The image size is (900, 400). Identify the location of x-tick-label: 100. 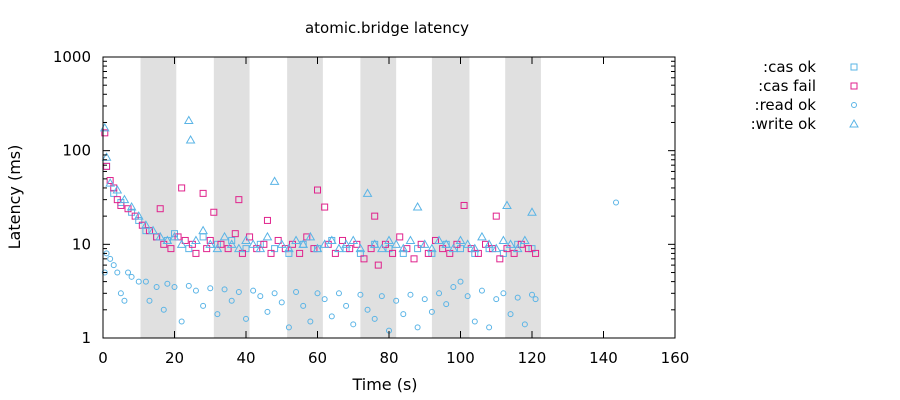
(460, 358).